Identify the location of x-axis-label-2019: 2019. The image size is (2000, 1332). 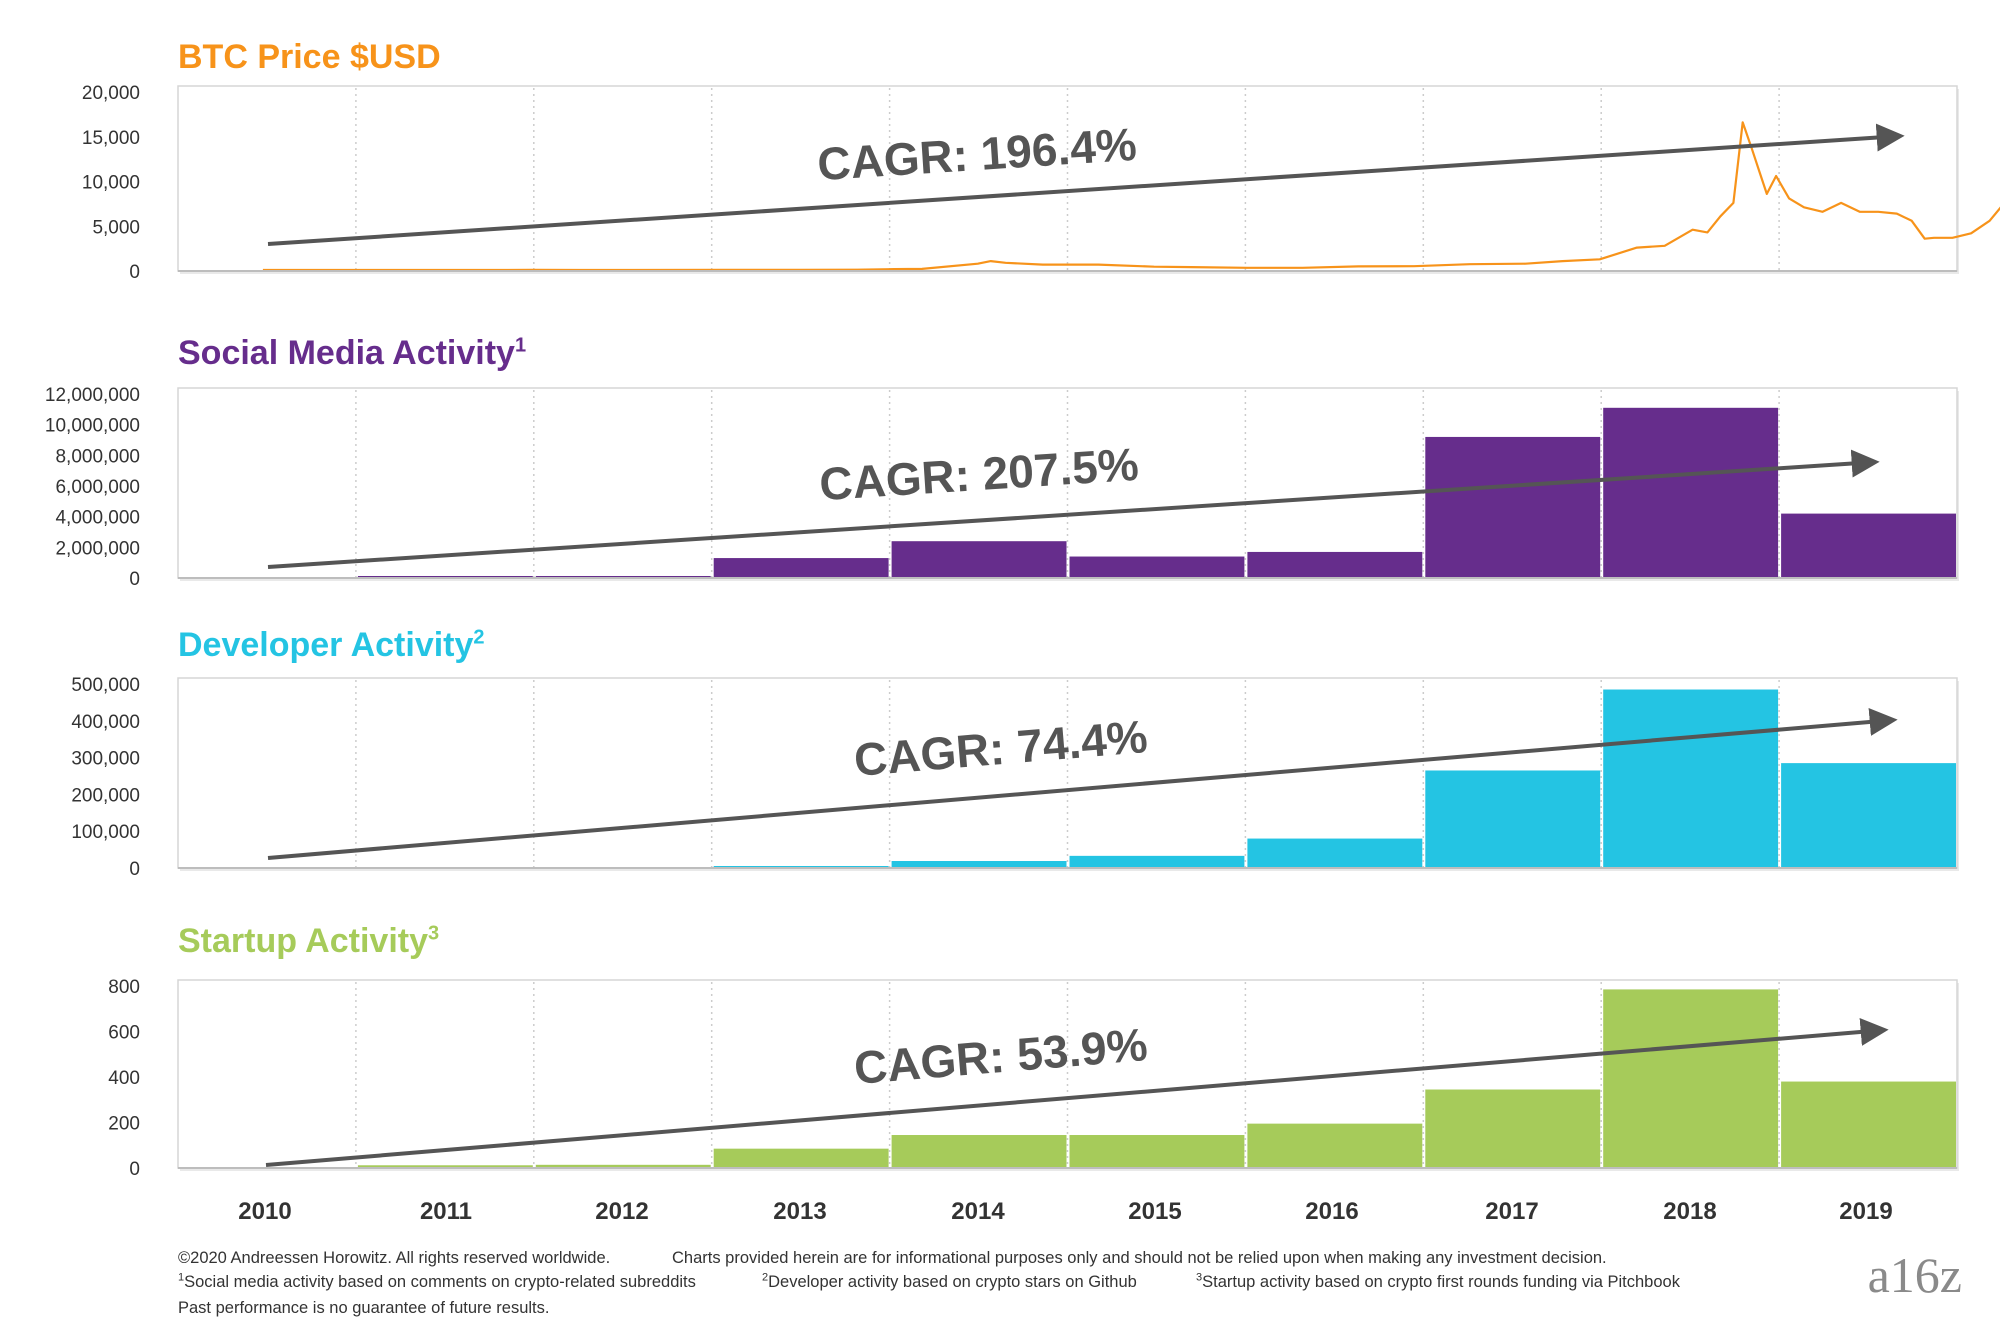
(1865, 1211).